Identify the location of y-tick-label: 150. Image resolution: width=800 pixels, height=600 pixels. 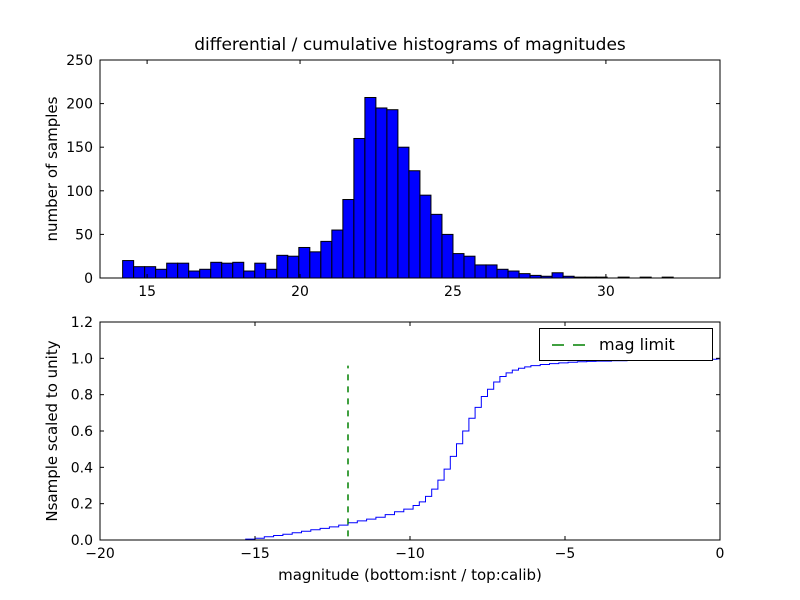
(79, 148).